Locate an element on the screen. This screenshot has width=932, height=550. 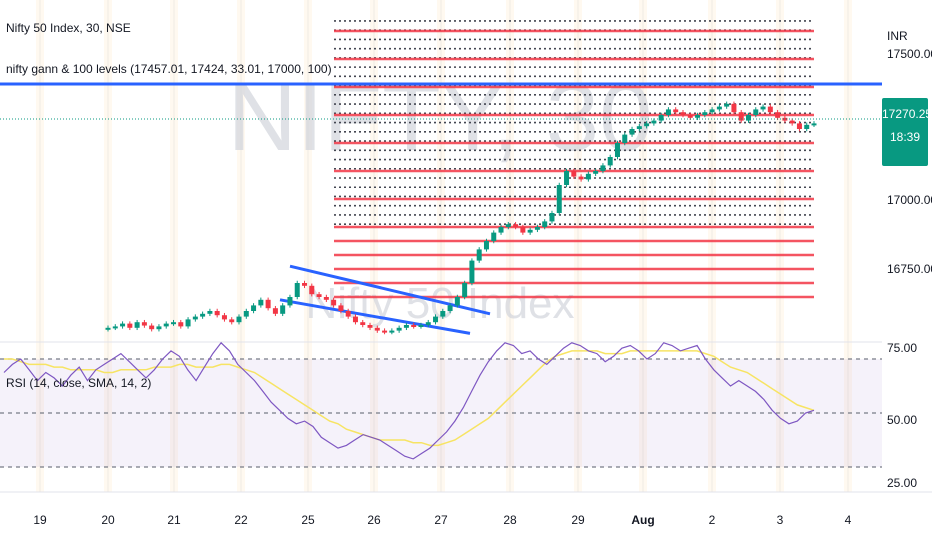
price-axis-bg is located at coordinates (907, 275).